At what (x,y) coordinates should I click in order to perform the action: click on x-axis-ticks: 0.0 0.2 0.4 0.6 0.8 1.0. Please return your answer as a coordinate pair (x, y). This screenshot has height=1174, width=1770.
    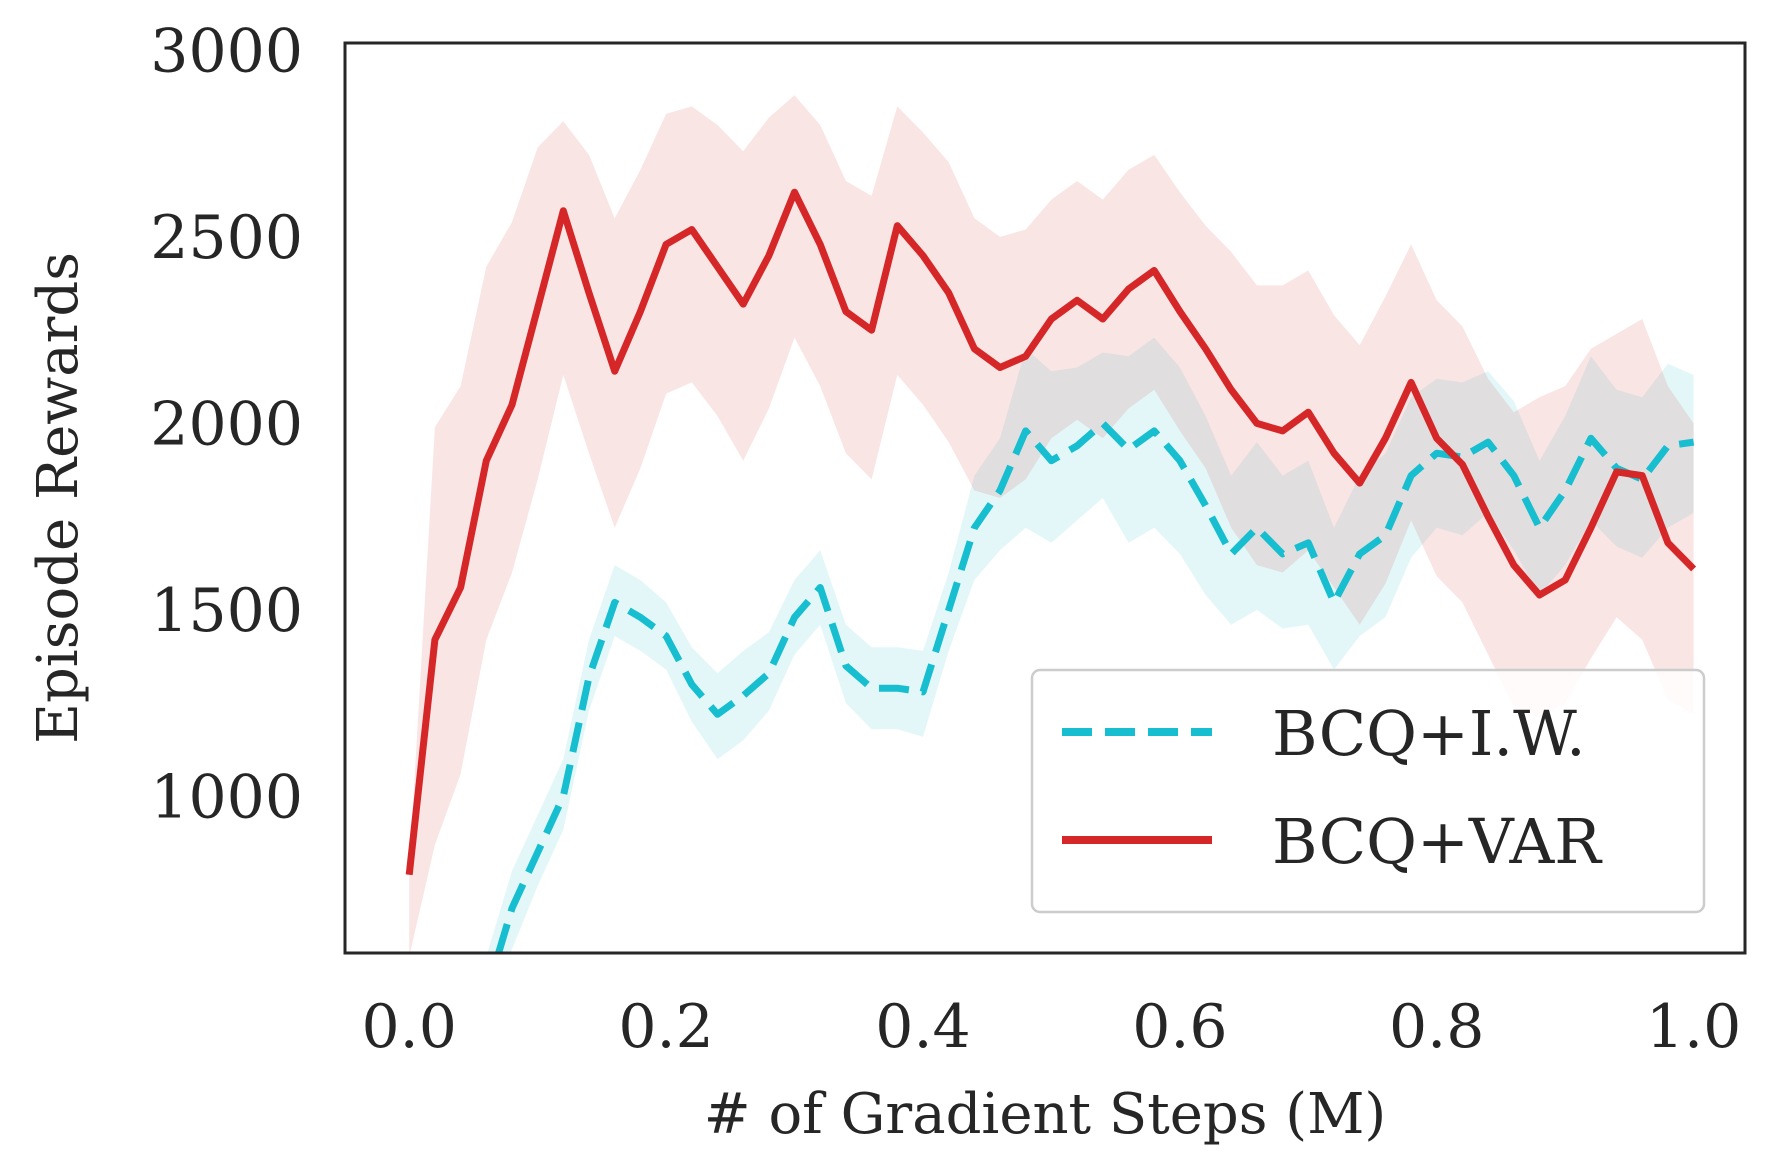
    Looking at the image, I should click on (1051, 1027).